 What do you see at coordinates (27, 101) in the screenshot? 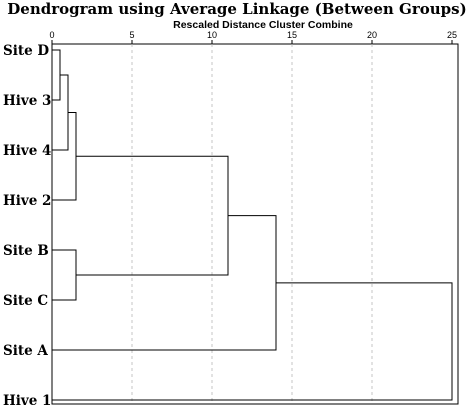
I see `leaf-label: Hive 3` at bounding box center [27, 101].